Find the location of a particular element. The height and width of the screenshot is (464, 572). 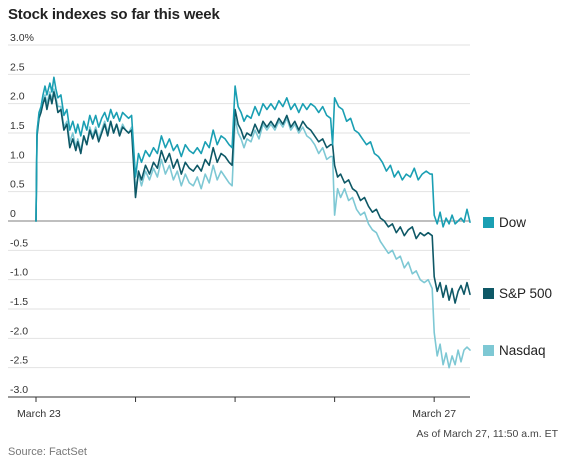

legend-label: Nasdaq is located at coordinates (522, 350).